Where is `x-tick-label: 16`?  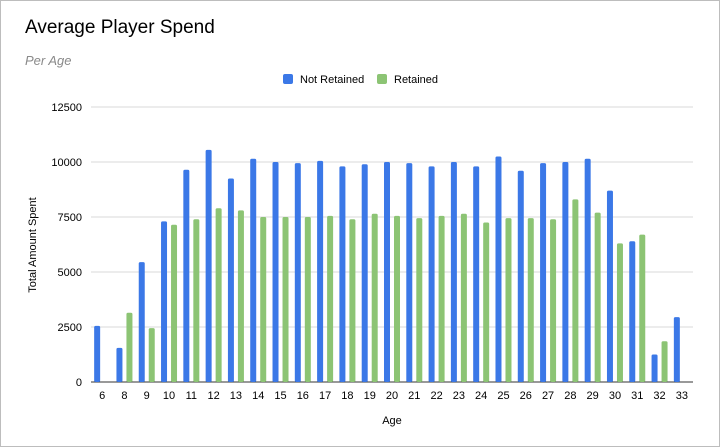 x-tick-label: 16 is located at coordinates (303, 396).